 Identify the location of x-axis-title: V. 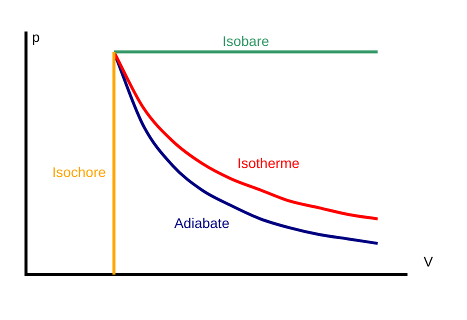
(429, 261).